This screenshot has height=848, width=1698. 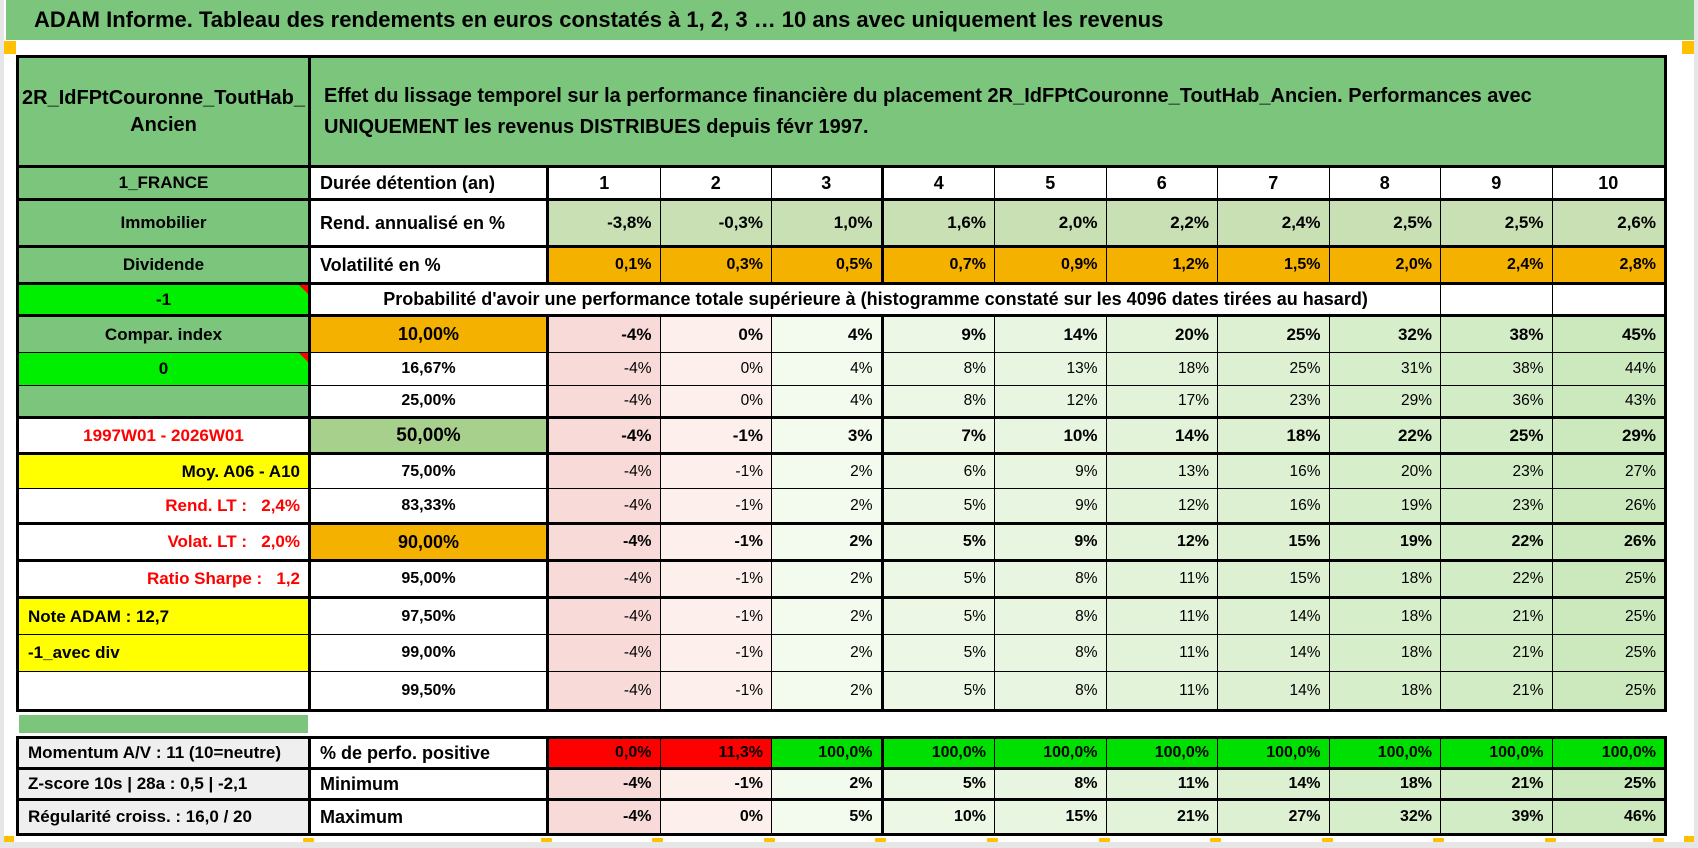 I want to click on cell-q90-c4: 5%, so click(x=939, y=542).